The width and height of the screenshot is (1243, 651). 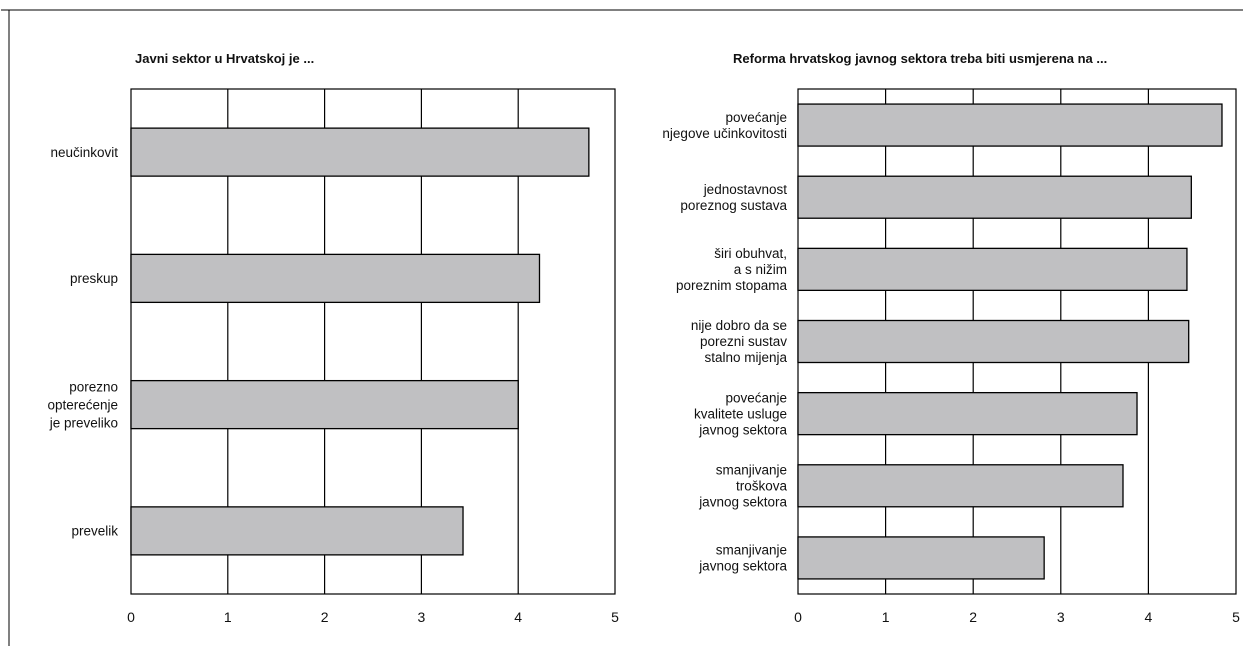 I want to click on chart2-category-label-line: širi obuhvat,, so click(x=750, y=253).